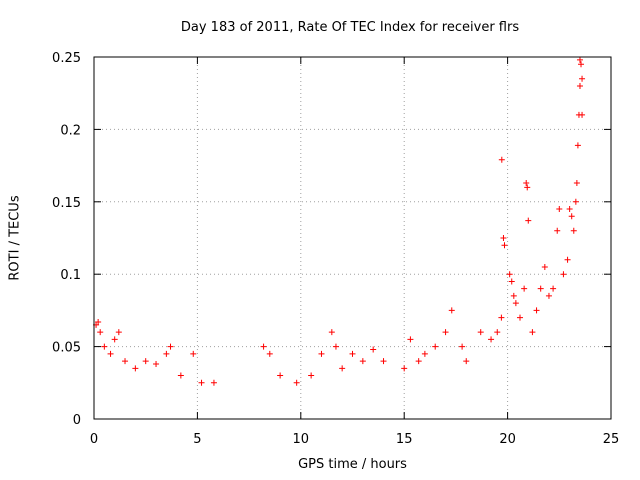 The image size is (640, 480). What do you see at coordinates (70, 275) in the screenshot?
I see `y-tick-label: 0.1` at bounding box center [70, 275].